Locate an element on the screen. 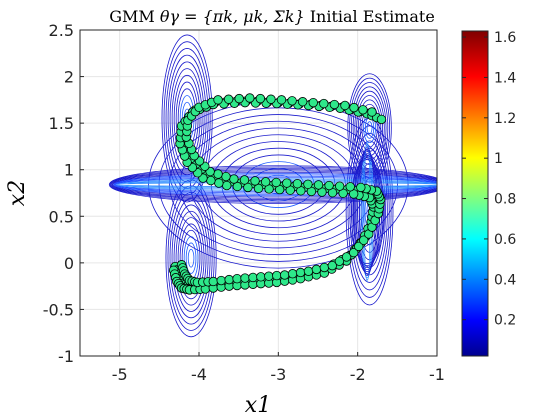 The height and width of the screenshot is (420, 560). chart-title-math: θγ = {πk, μk, Σk} is located at coordinates (232, 16).